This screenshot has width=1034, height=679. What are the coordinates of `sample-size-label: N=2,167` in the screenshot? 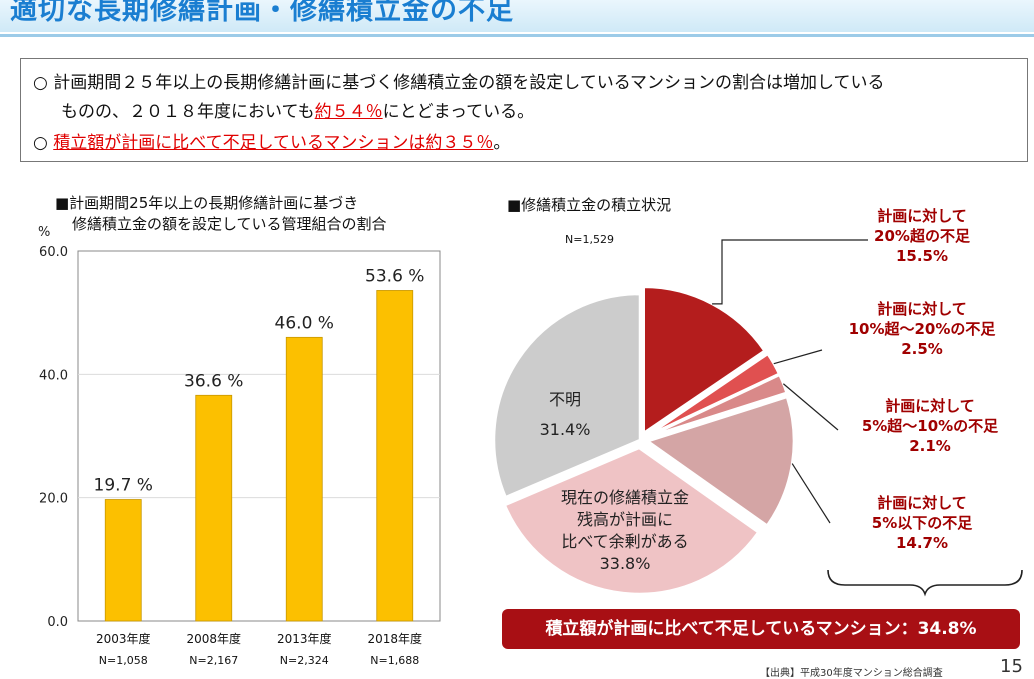 It's located at (213, 660).